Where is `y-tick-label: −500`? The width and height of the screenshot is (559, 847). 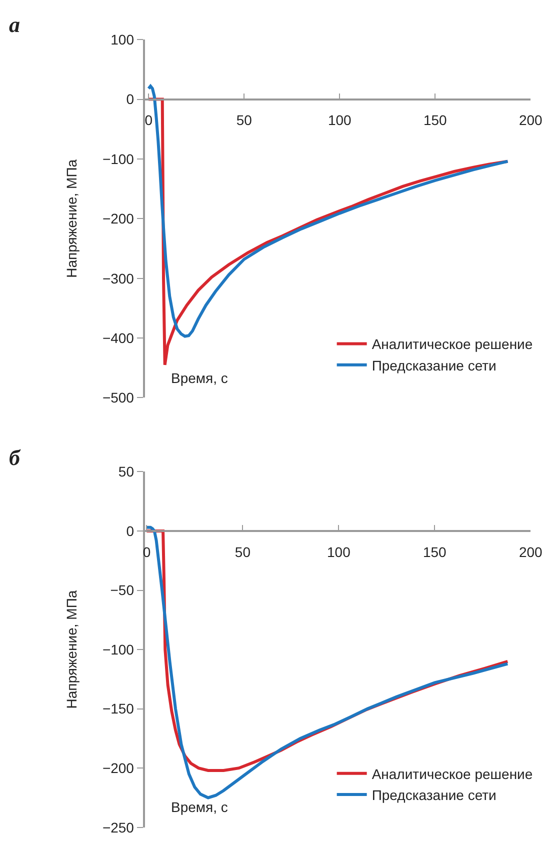 y-tick-label: −500 is located at coordinates (118, 398).